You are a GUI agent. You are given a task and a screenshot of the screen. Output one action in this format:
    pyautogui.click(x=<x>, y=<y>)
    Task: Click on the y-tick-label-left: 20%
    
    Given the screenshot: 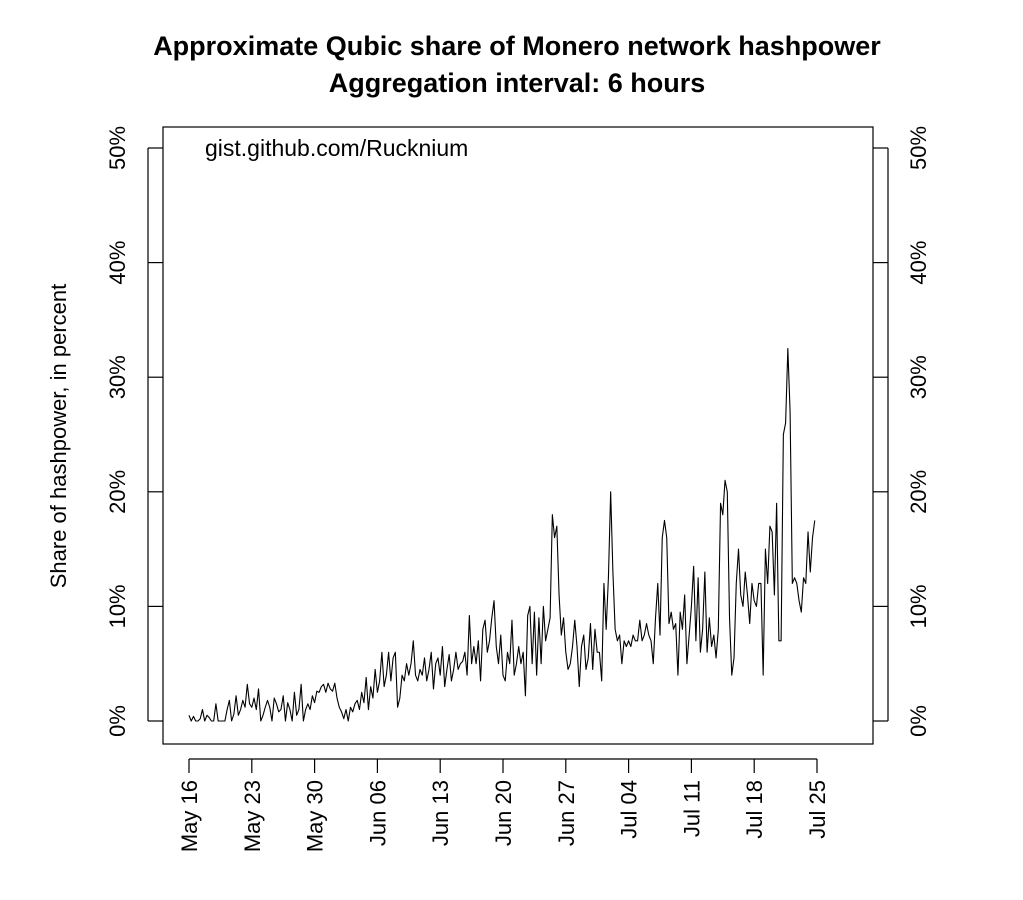 What is the action you would take?
    pyautogui.click(x=117, y=492)
    